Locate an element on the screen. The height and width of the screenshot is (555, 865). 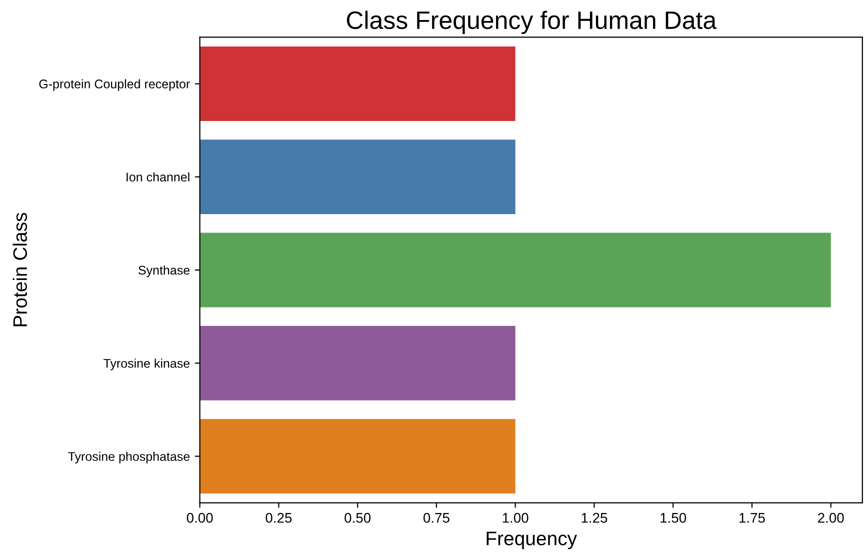
y-tick-label: G-protein Coupled receptor is located at coordinates (114, 85).